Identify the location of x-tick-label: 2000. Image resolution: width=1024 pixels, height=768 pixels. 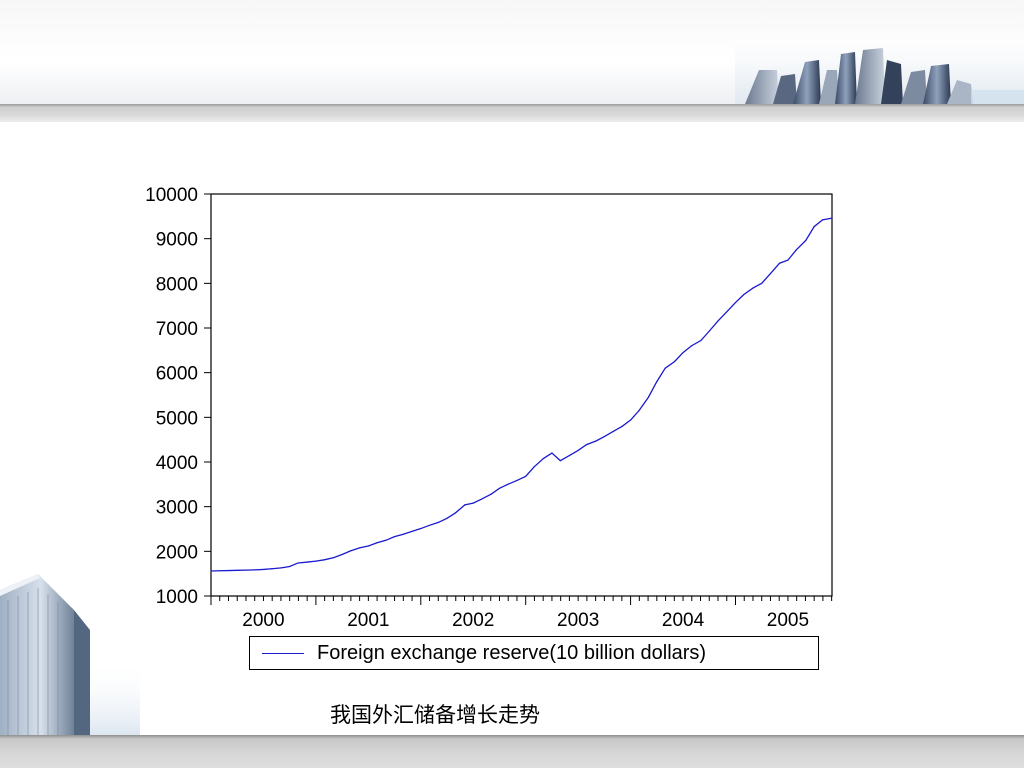
(263, 620).